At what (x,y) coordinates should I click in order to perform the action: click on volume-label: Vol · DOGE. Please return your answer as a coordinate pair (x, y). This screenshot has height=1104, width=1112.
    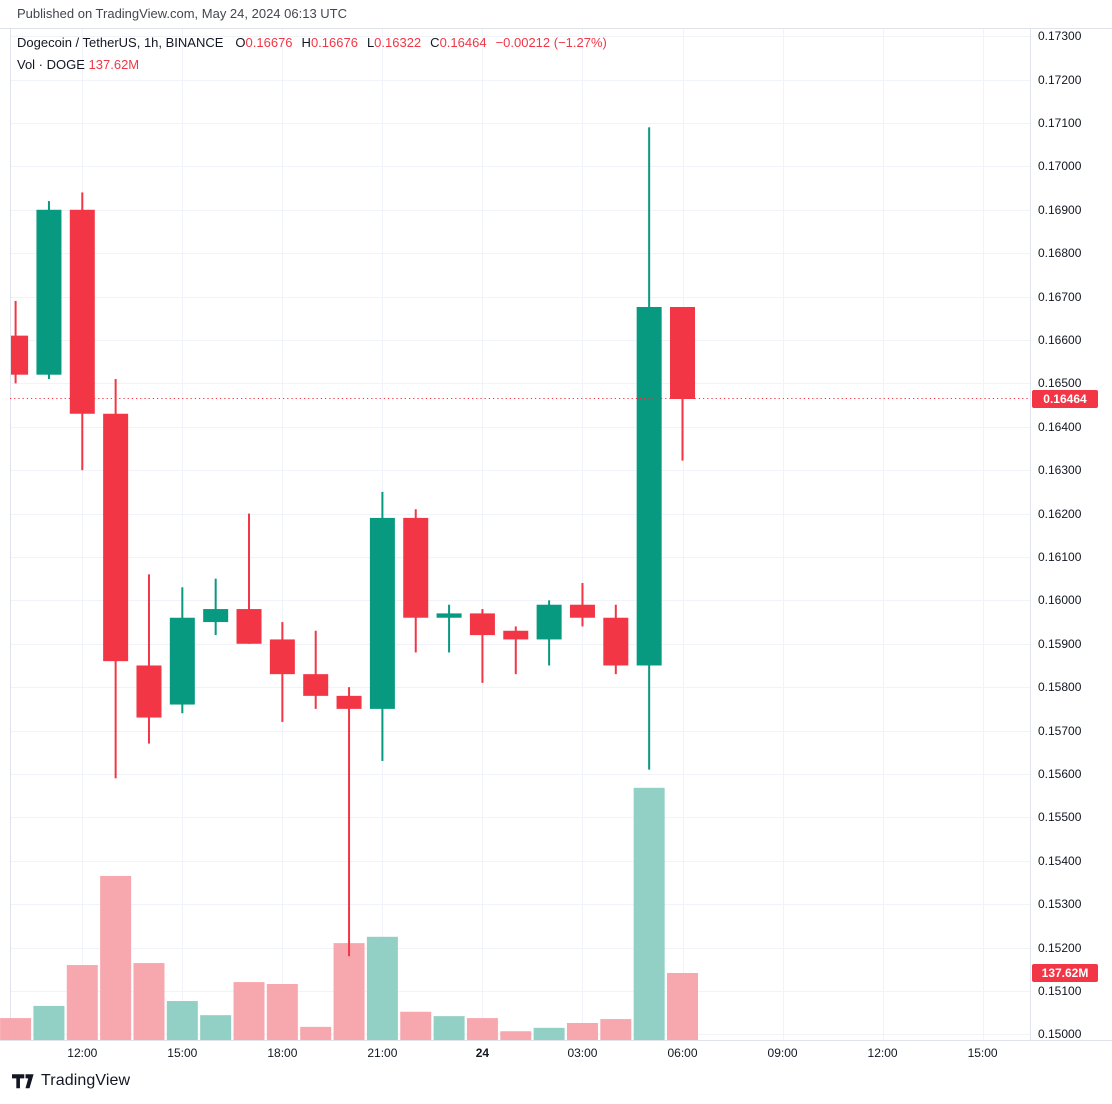
    Looking at the image, I should click on (51, 64).